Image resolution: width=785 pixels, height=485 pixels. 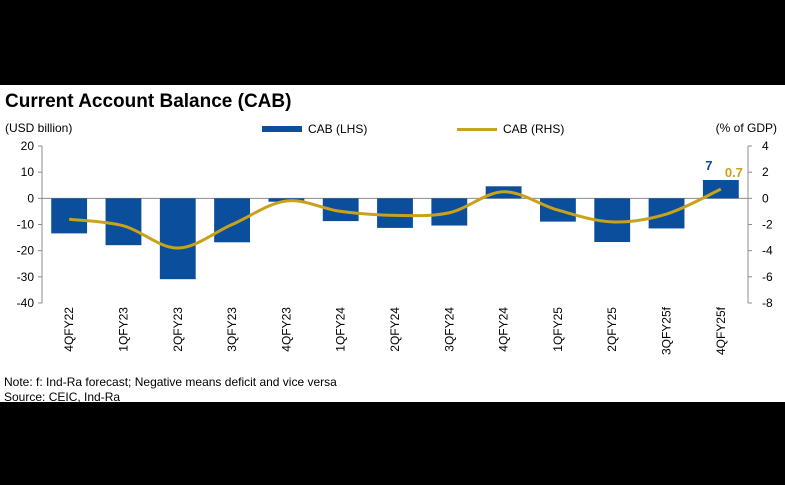 What do you see at coordinates (26, 277) in the screenshot?
I see `left-tick-label: -30` at bounding box center [26, 277].